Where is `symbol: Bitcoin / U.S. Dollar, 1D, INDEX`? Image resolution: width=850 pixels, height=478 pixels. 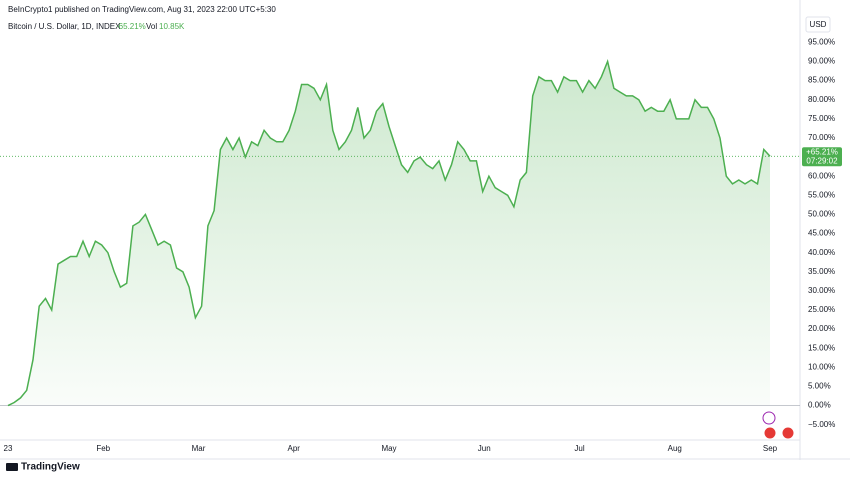
symbol: Bitcoin / U.S. Dollar, 1D, INDEX is located at coordinates (64, 26).